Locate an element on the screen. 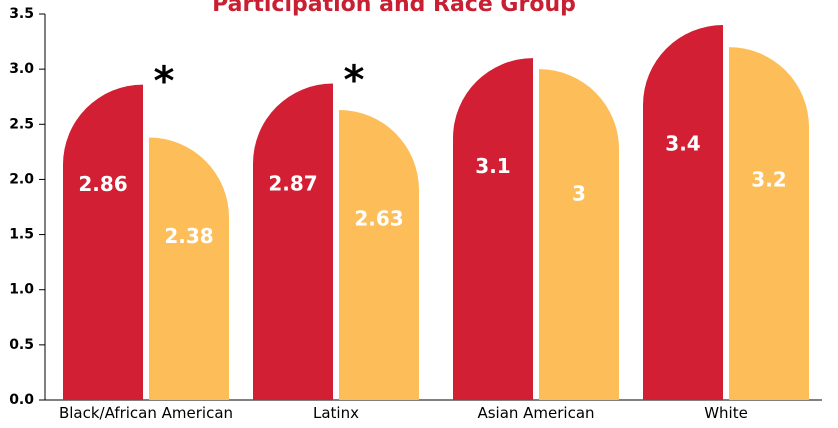 This screenshot has height=428, width=838. y-tick-label: 0.5 is located at coordinates (21, 345).